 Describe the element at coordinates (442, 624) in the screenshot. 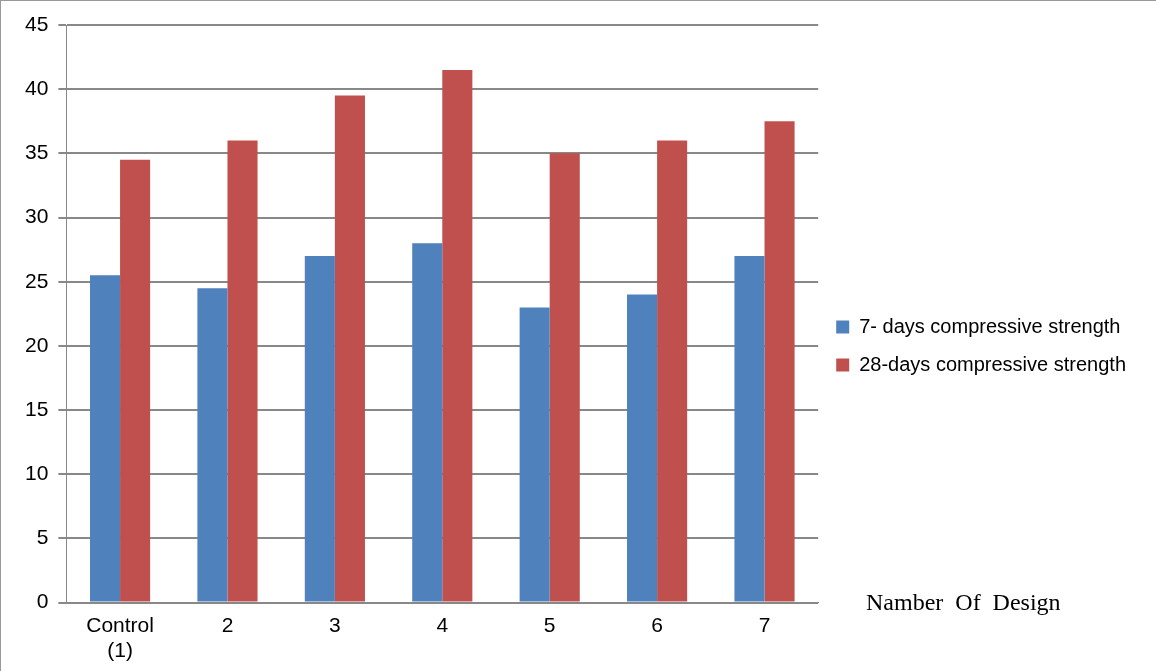

I see `x-tick-label: 4` at that location.